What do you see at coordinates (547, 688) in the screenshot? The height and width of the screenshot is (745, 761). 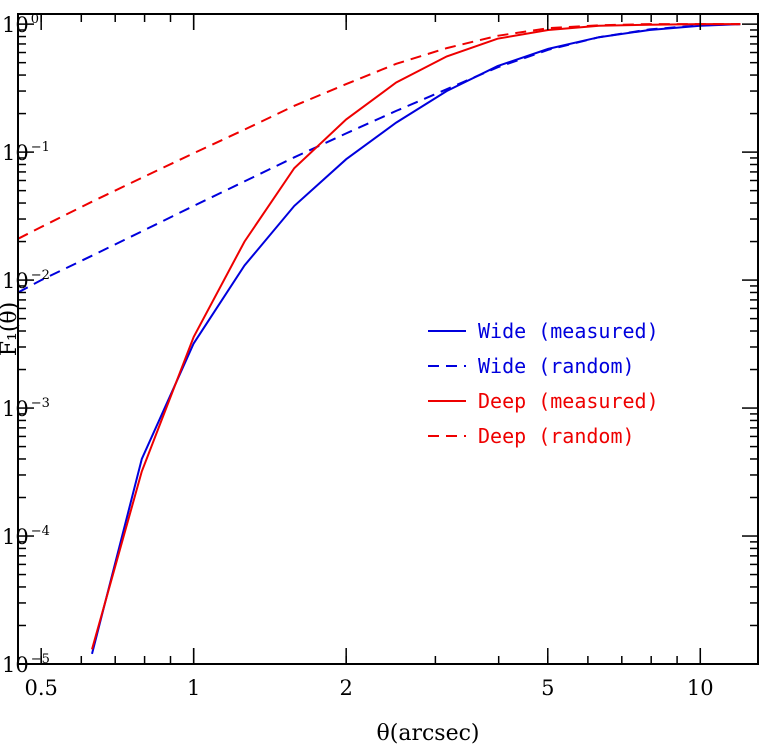 I see `x-tick-label: 5` at bounding box center [547, 688].